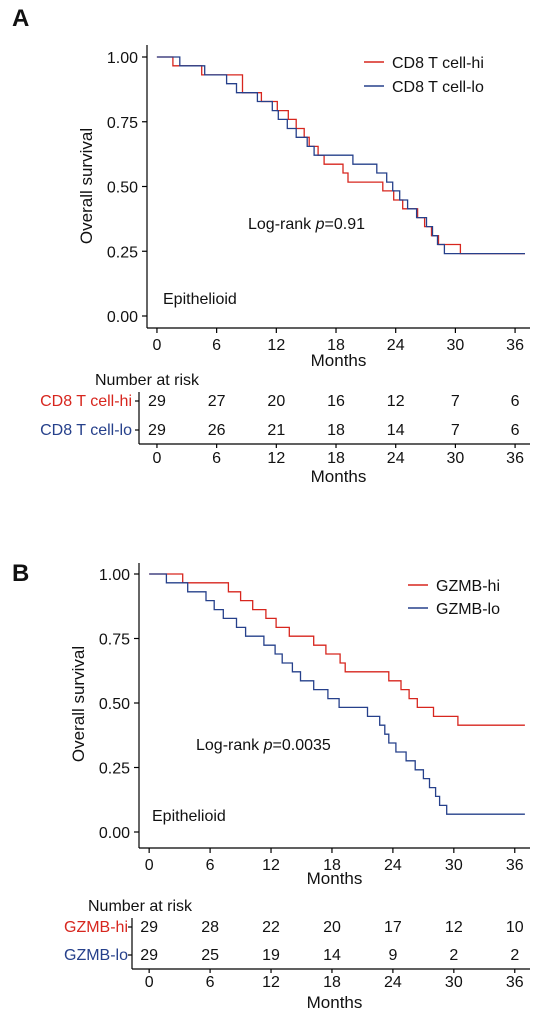  What do you see at coordinates (302, 745) in the screenshot?
I see `logrank-value: =0.0035` at bounding box center [302, 745].